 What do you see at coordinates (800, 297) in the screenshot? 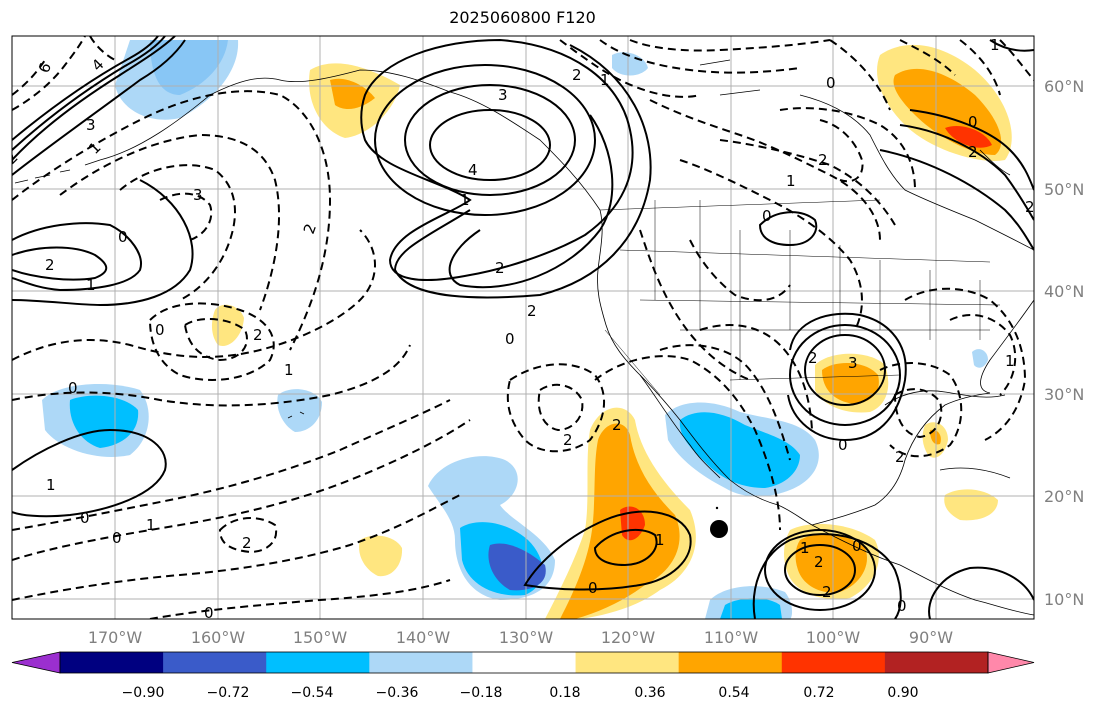
I see `state-borders` at bounding box center [800, 297].